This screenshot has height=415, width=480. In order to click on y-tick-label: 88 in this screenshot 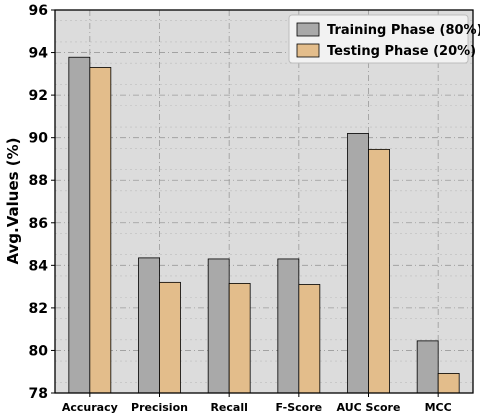, I will do `click(38, 181)`.